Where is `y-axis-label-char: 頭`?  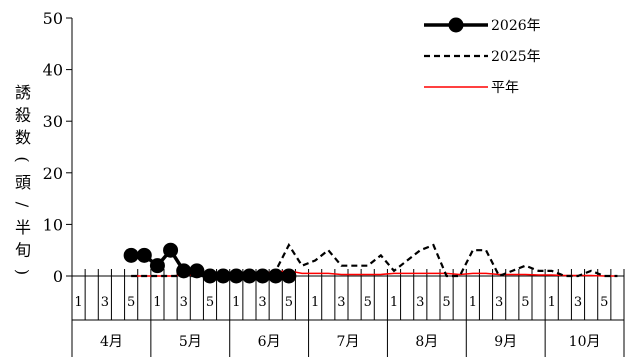 y-axis-label-char: 頭 is located at coordinates (23, 182).